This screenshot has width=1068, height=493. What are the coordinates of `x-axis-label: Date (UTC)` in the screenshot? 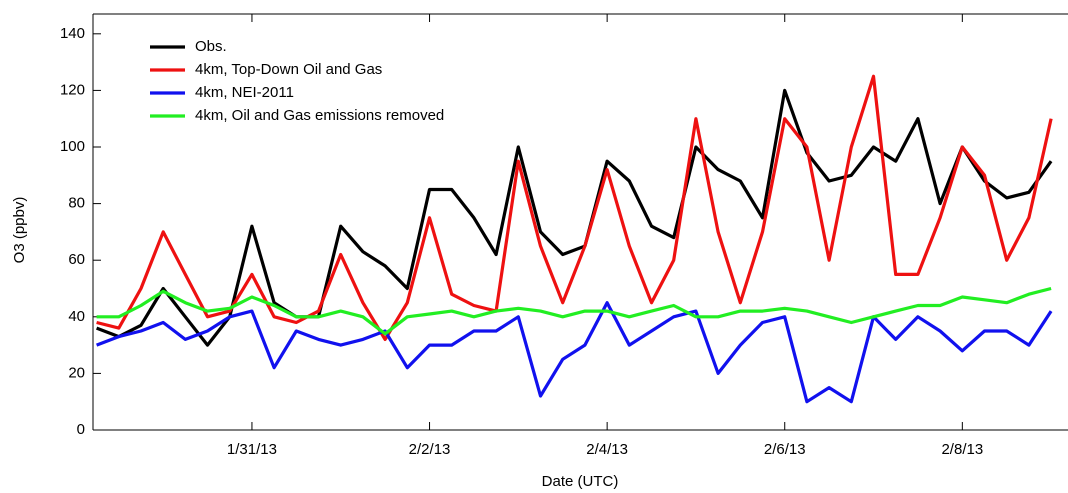 It's located at (580, 481).